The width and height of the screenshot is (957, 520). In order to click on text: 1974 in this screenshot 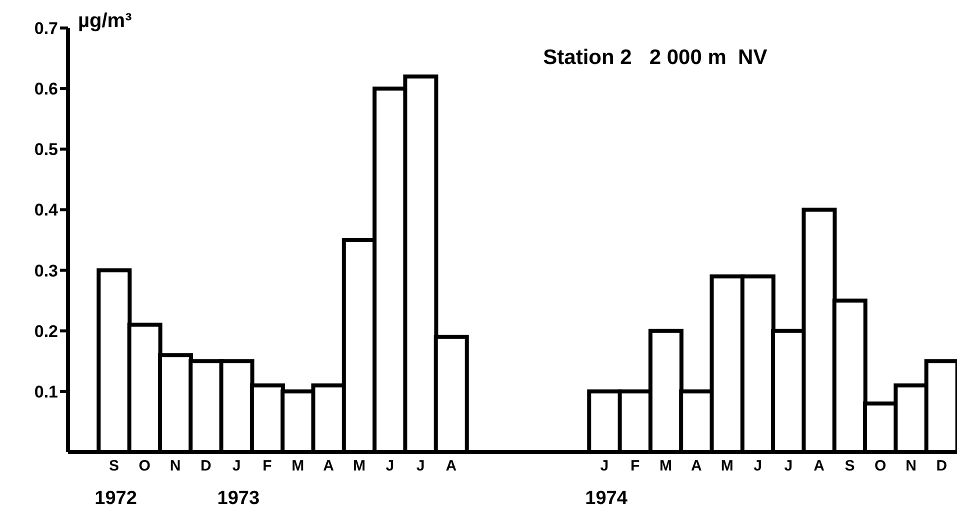, I will do `click(606, 499)`.